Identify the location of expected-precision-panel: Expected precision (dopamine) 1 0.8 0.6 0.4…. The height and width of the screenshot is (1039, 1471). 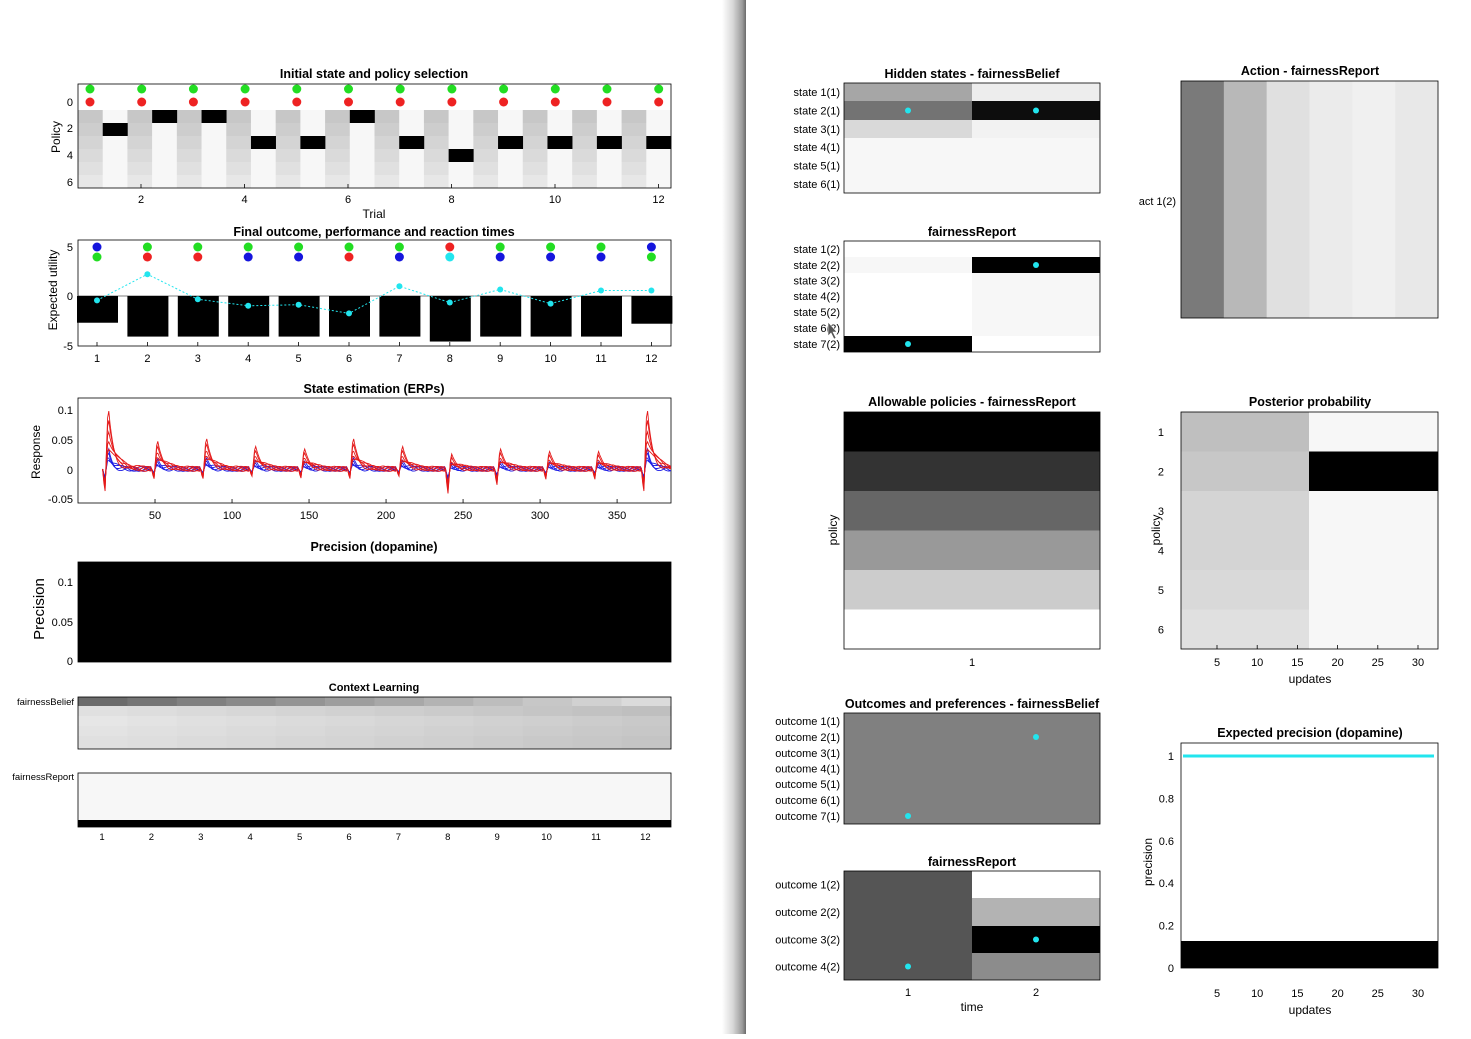
(1290, 871).